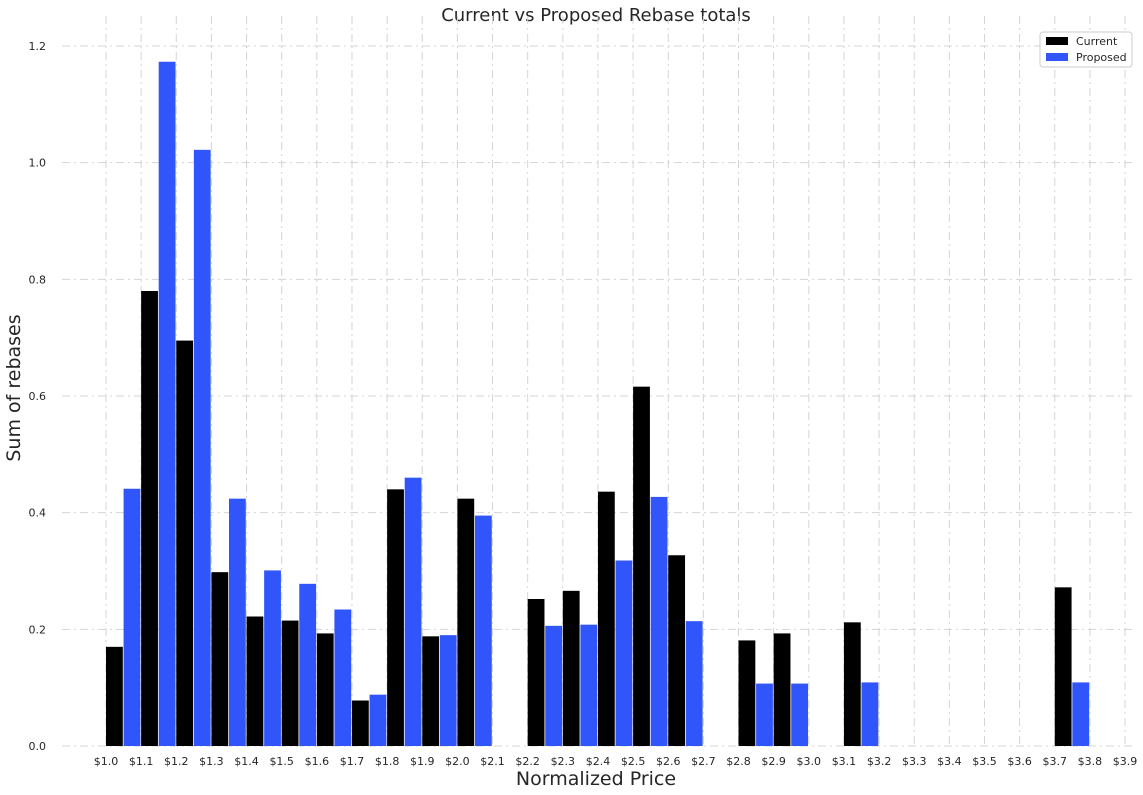 The width and height of the screenshot is (1143, 795). I want to click on x-tick-label: $3.2, so click(879, 761).